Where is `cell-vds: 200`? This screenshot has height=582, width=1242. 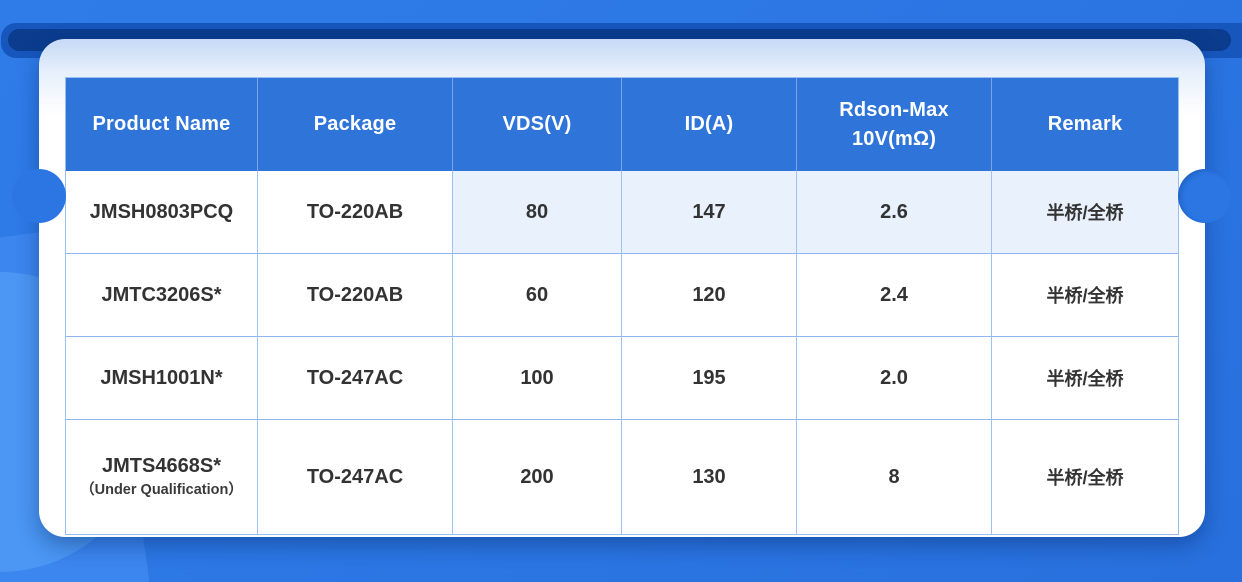 cell-vds: 200 is located at coordinates (537, 477).